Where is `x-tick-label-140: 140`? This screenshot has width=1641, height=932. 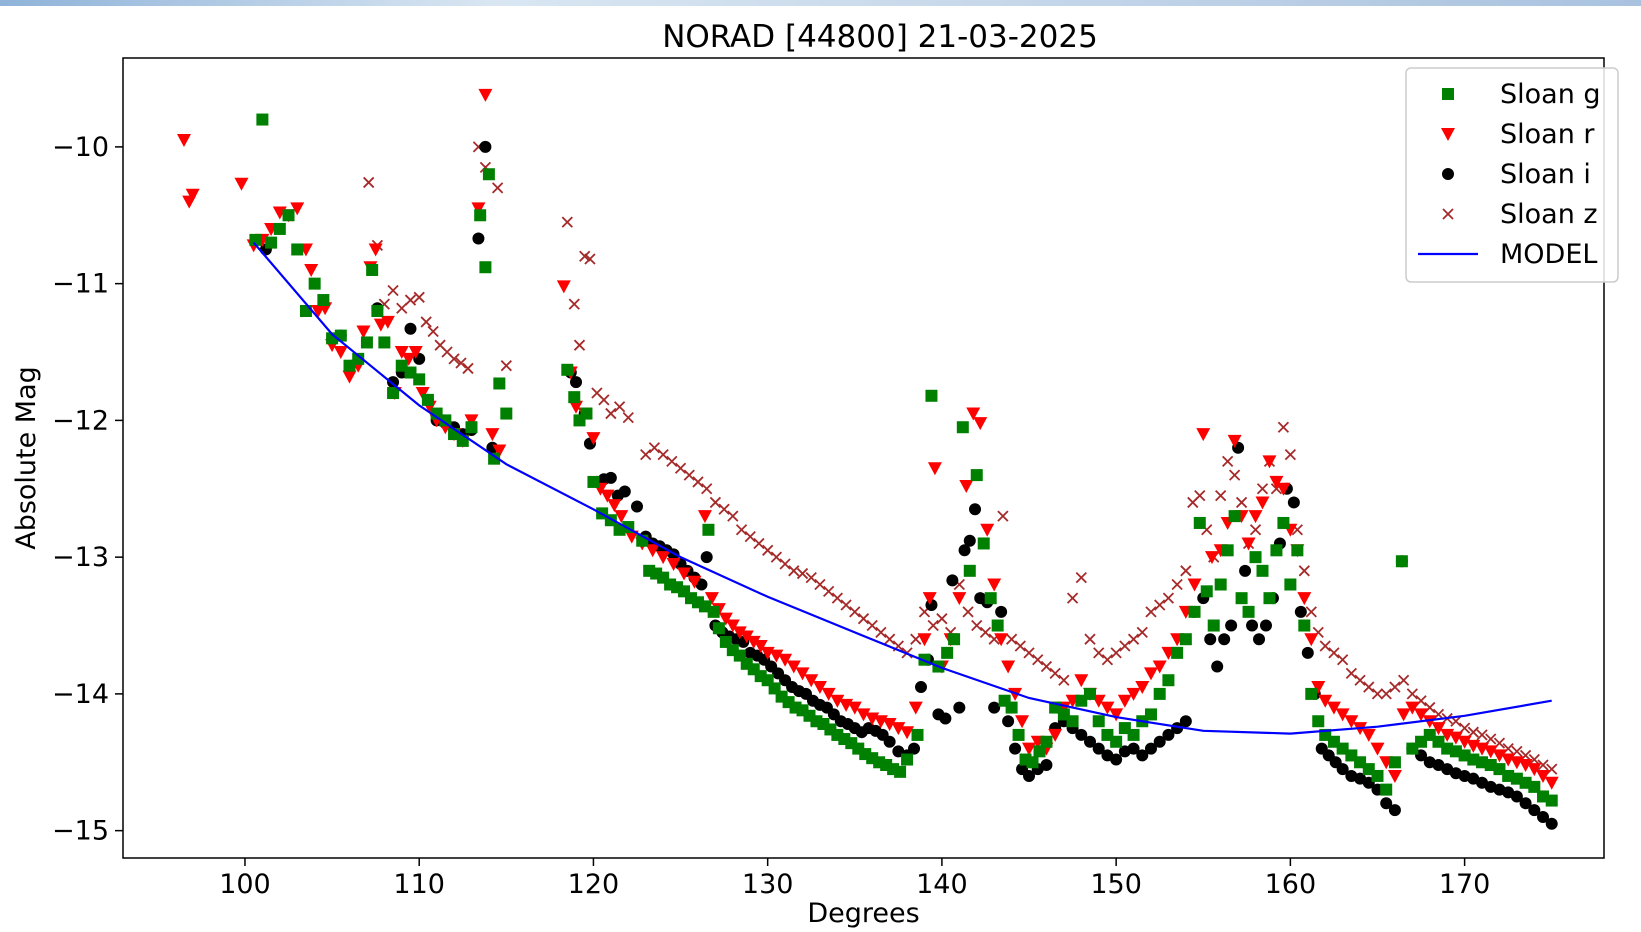
x-tick-label-140: 140 is located at coordinates (942, 884).